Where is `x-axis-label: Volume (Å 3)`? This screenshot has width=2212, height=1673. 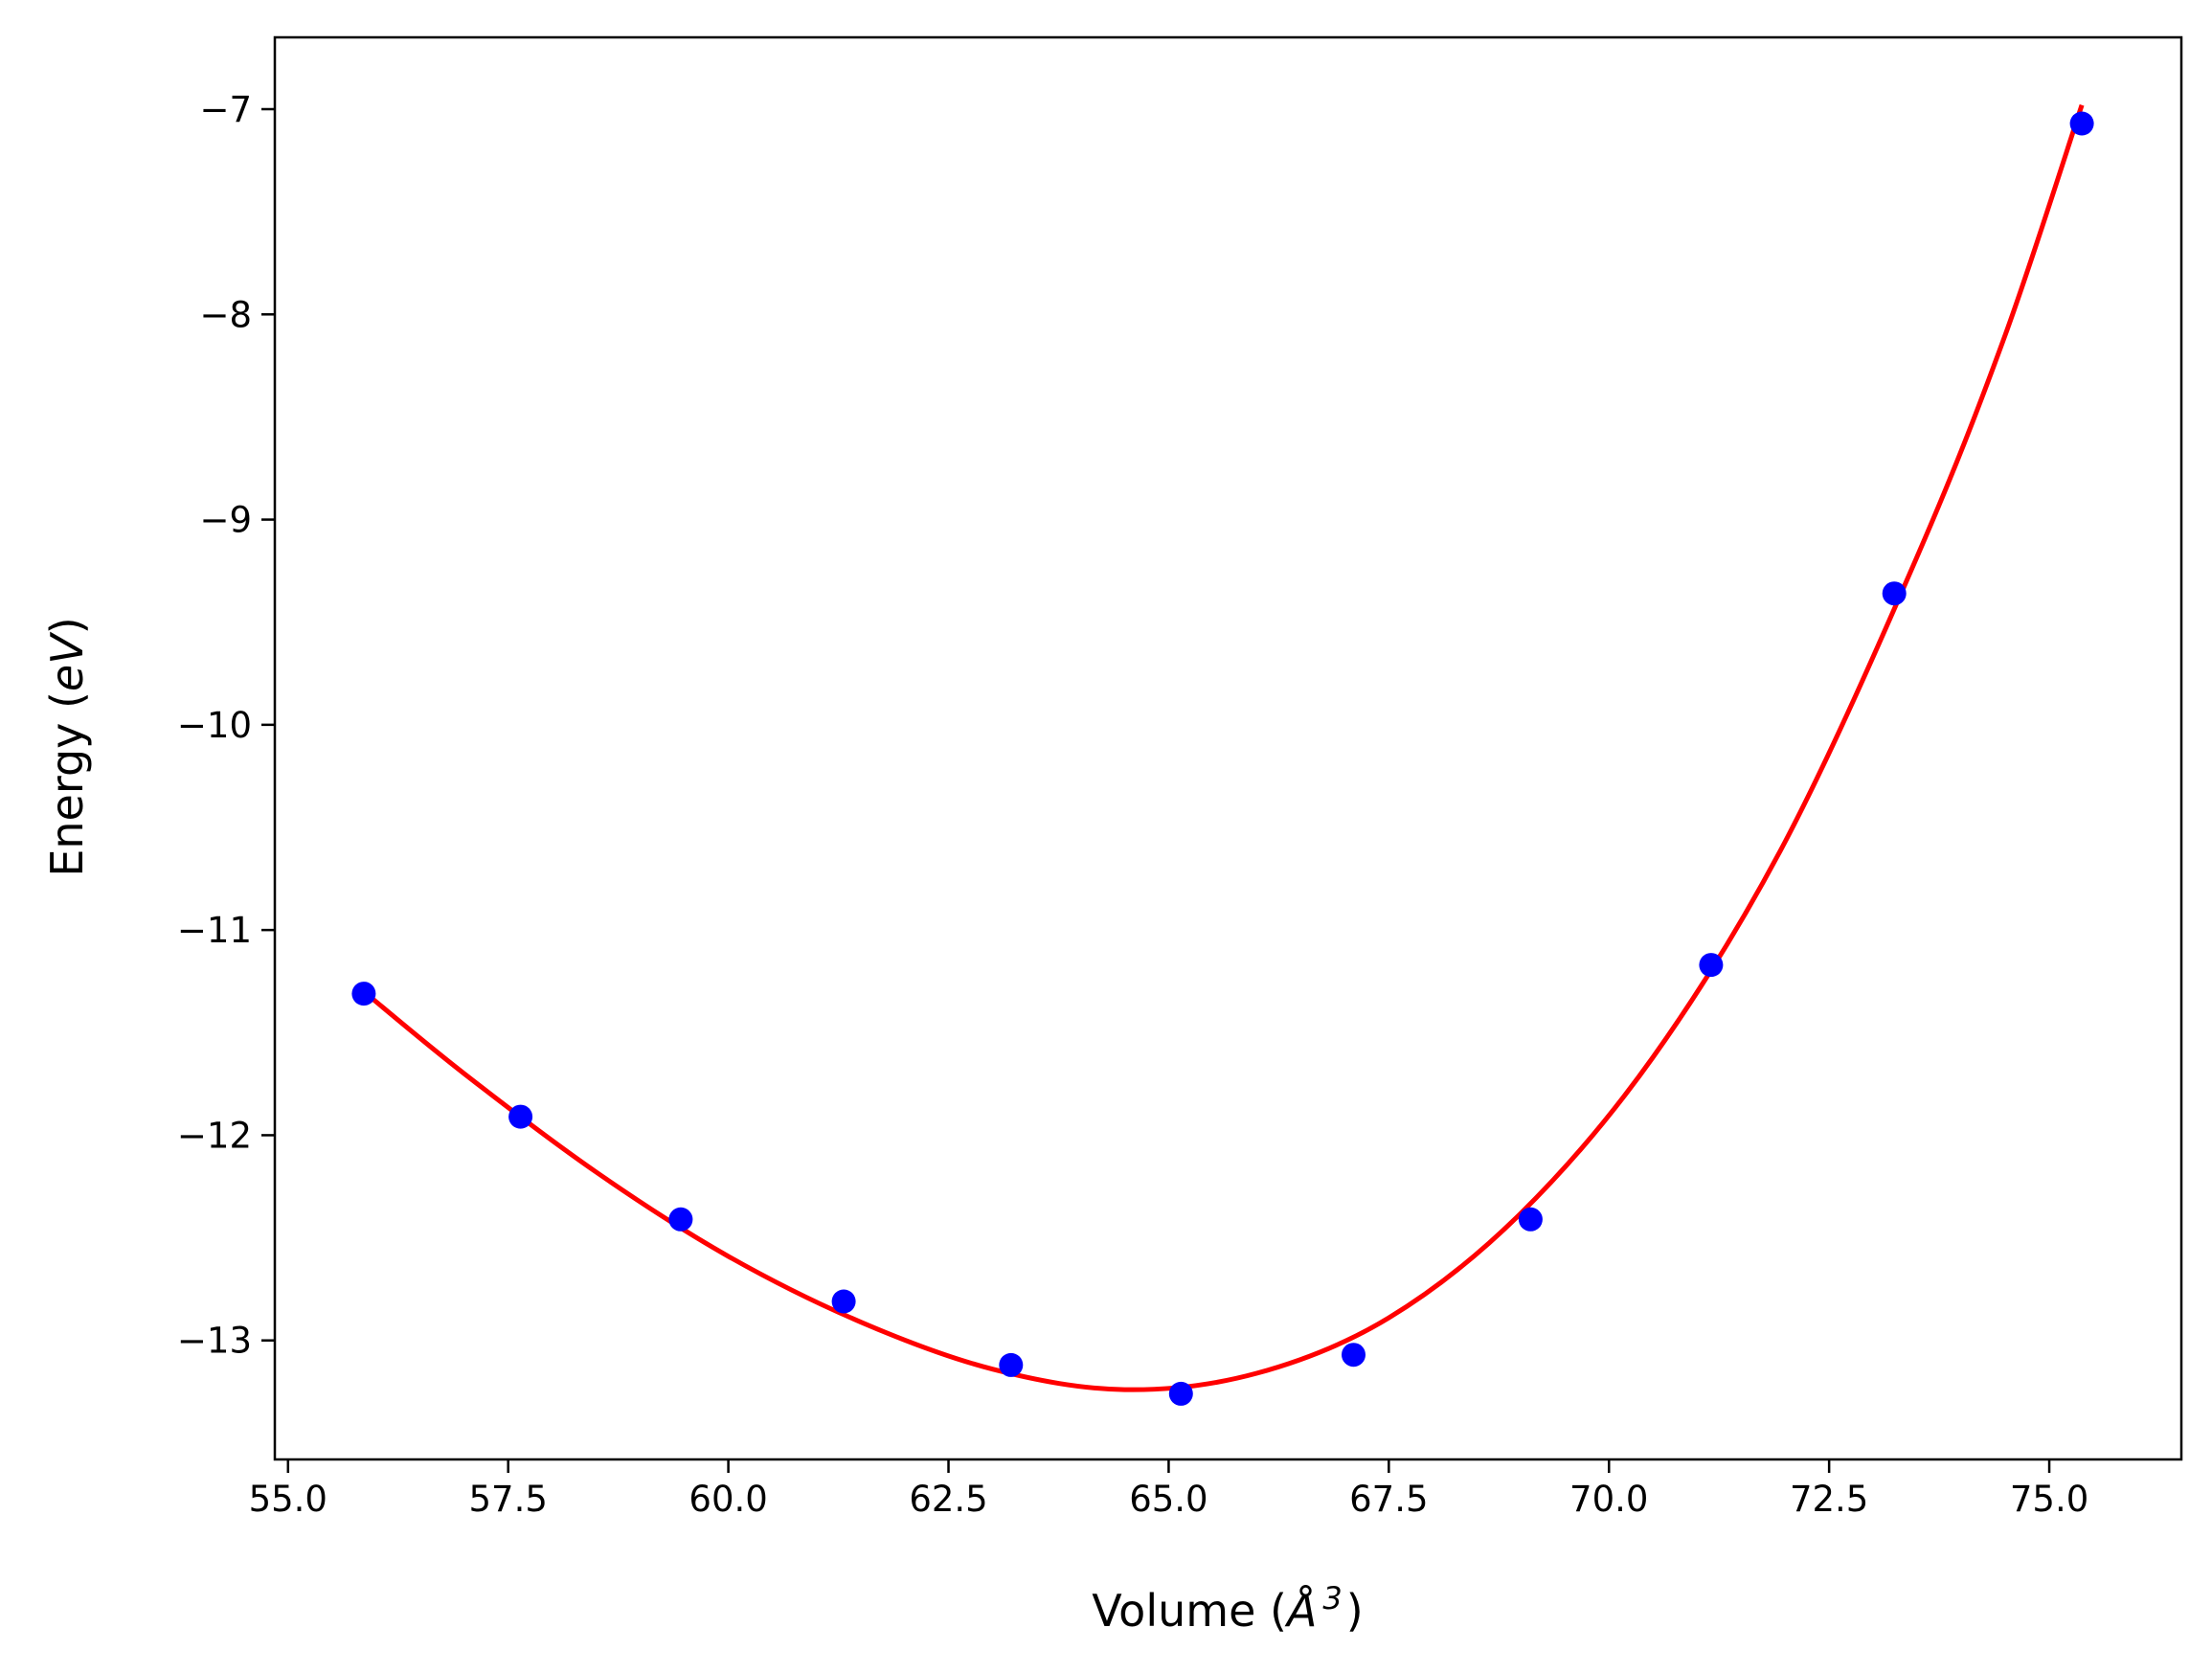 x-axis-label: Volume (Å 3) is located at coordinates (1227, 1609).